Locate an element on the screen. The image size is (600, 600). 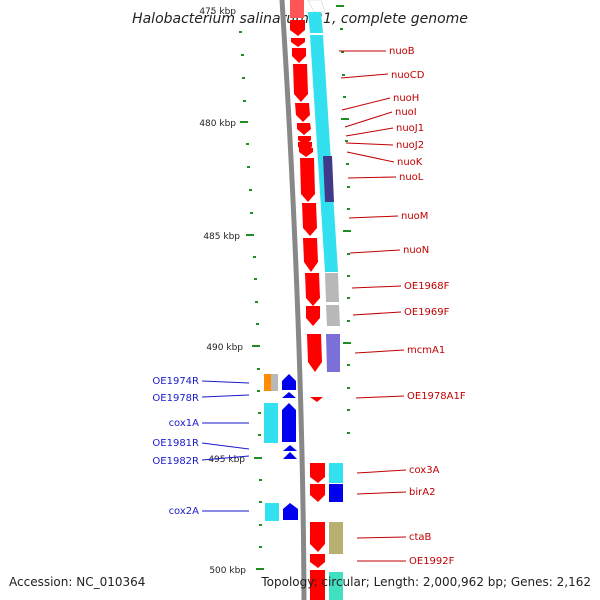
gene-label: OE1978R is located at coordinates (175, 398).